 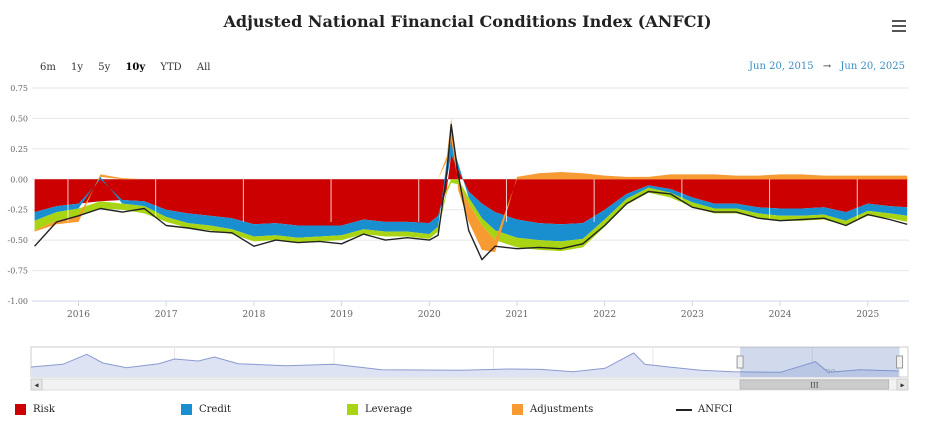 What do you see at coordinates (899, 26) in the screenshot?
I see `hamburger-menu-icon` at bounding box center [899, 26].